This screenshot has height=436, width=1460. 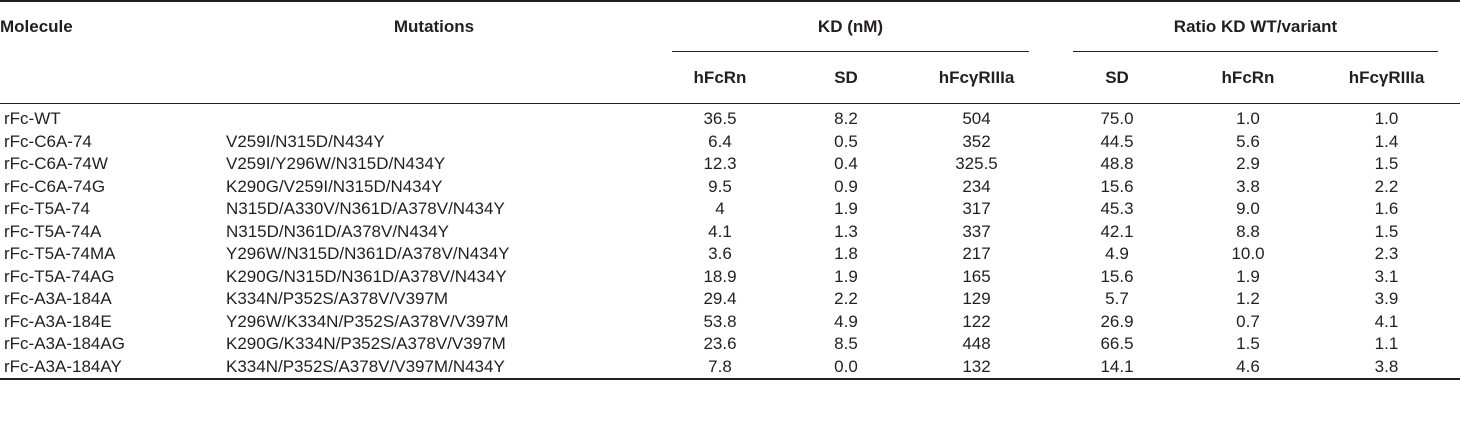 I want to click on cell-kd-hfcrn: 3.6, so click(x=720, y=254).